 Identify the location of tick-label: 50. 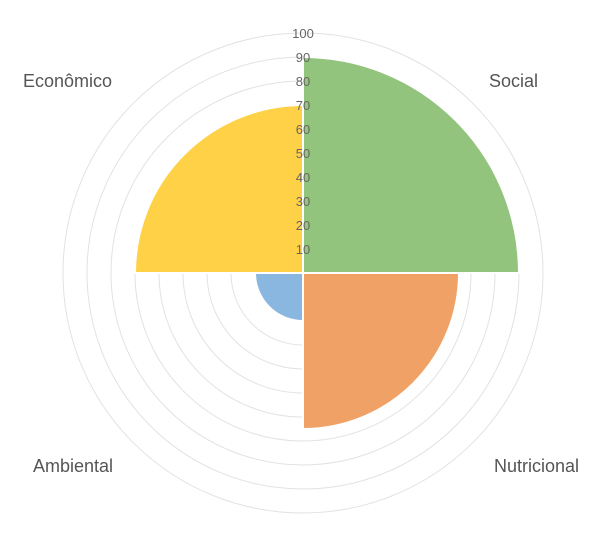
(303, 153).